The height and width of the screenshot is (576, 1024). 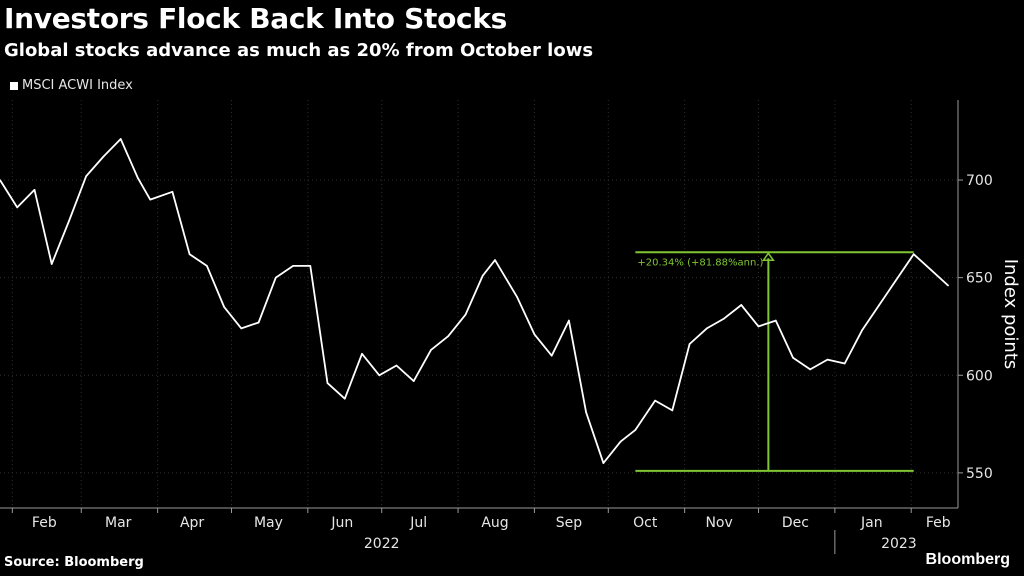 What do you see at coordinates (256, 18) in the screenshot?
I see `chart-title: Investors Flock Back Into Stocks` at bounding box center [256, 18].